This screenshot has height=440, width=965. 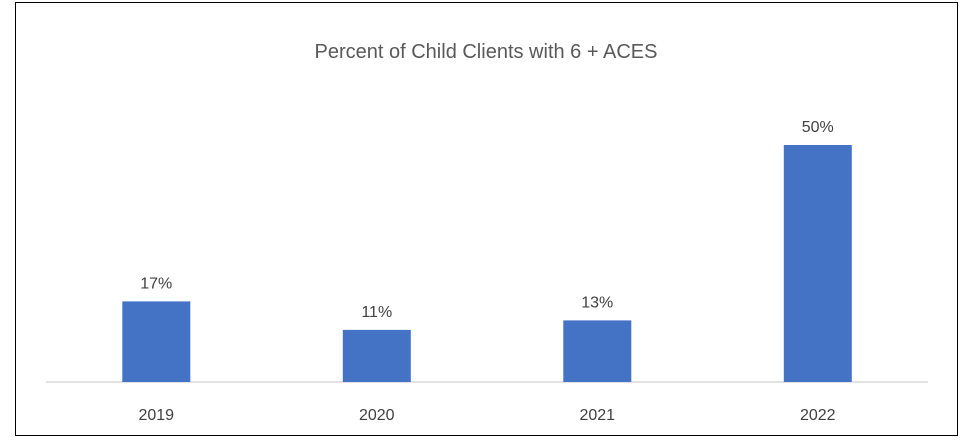 What do you see at coordinates (597, 415) in the screenshot?
I see `x-tick-label-2021: 2021` at bounding box center [597, 415].